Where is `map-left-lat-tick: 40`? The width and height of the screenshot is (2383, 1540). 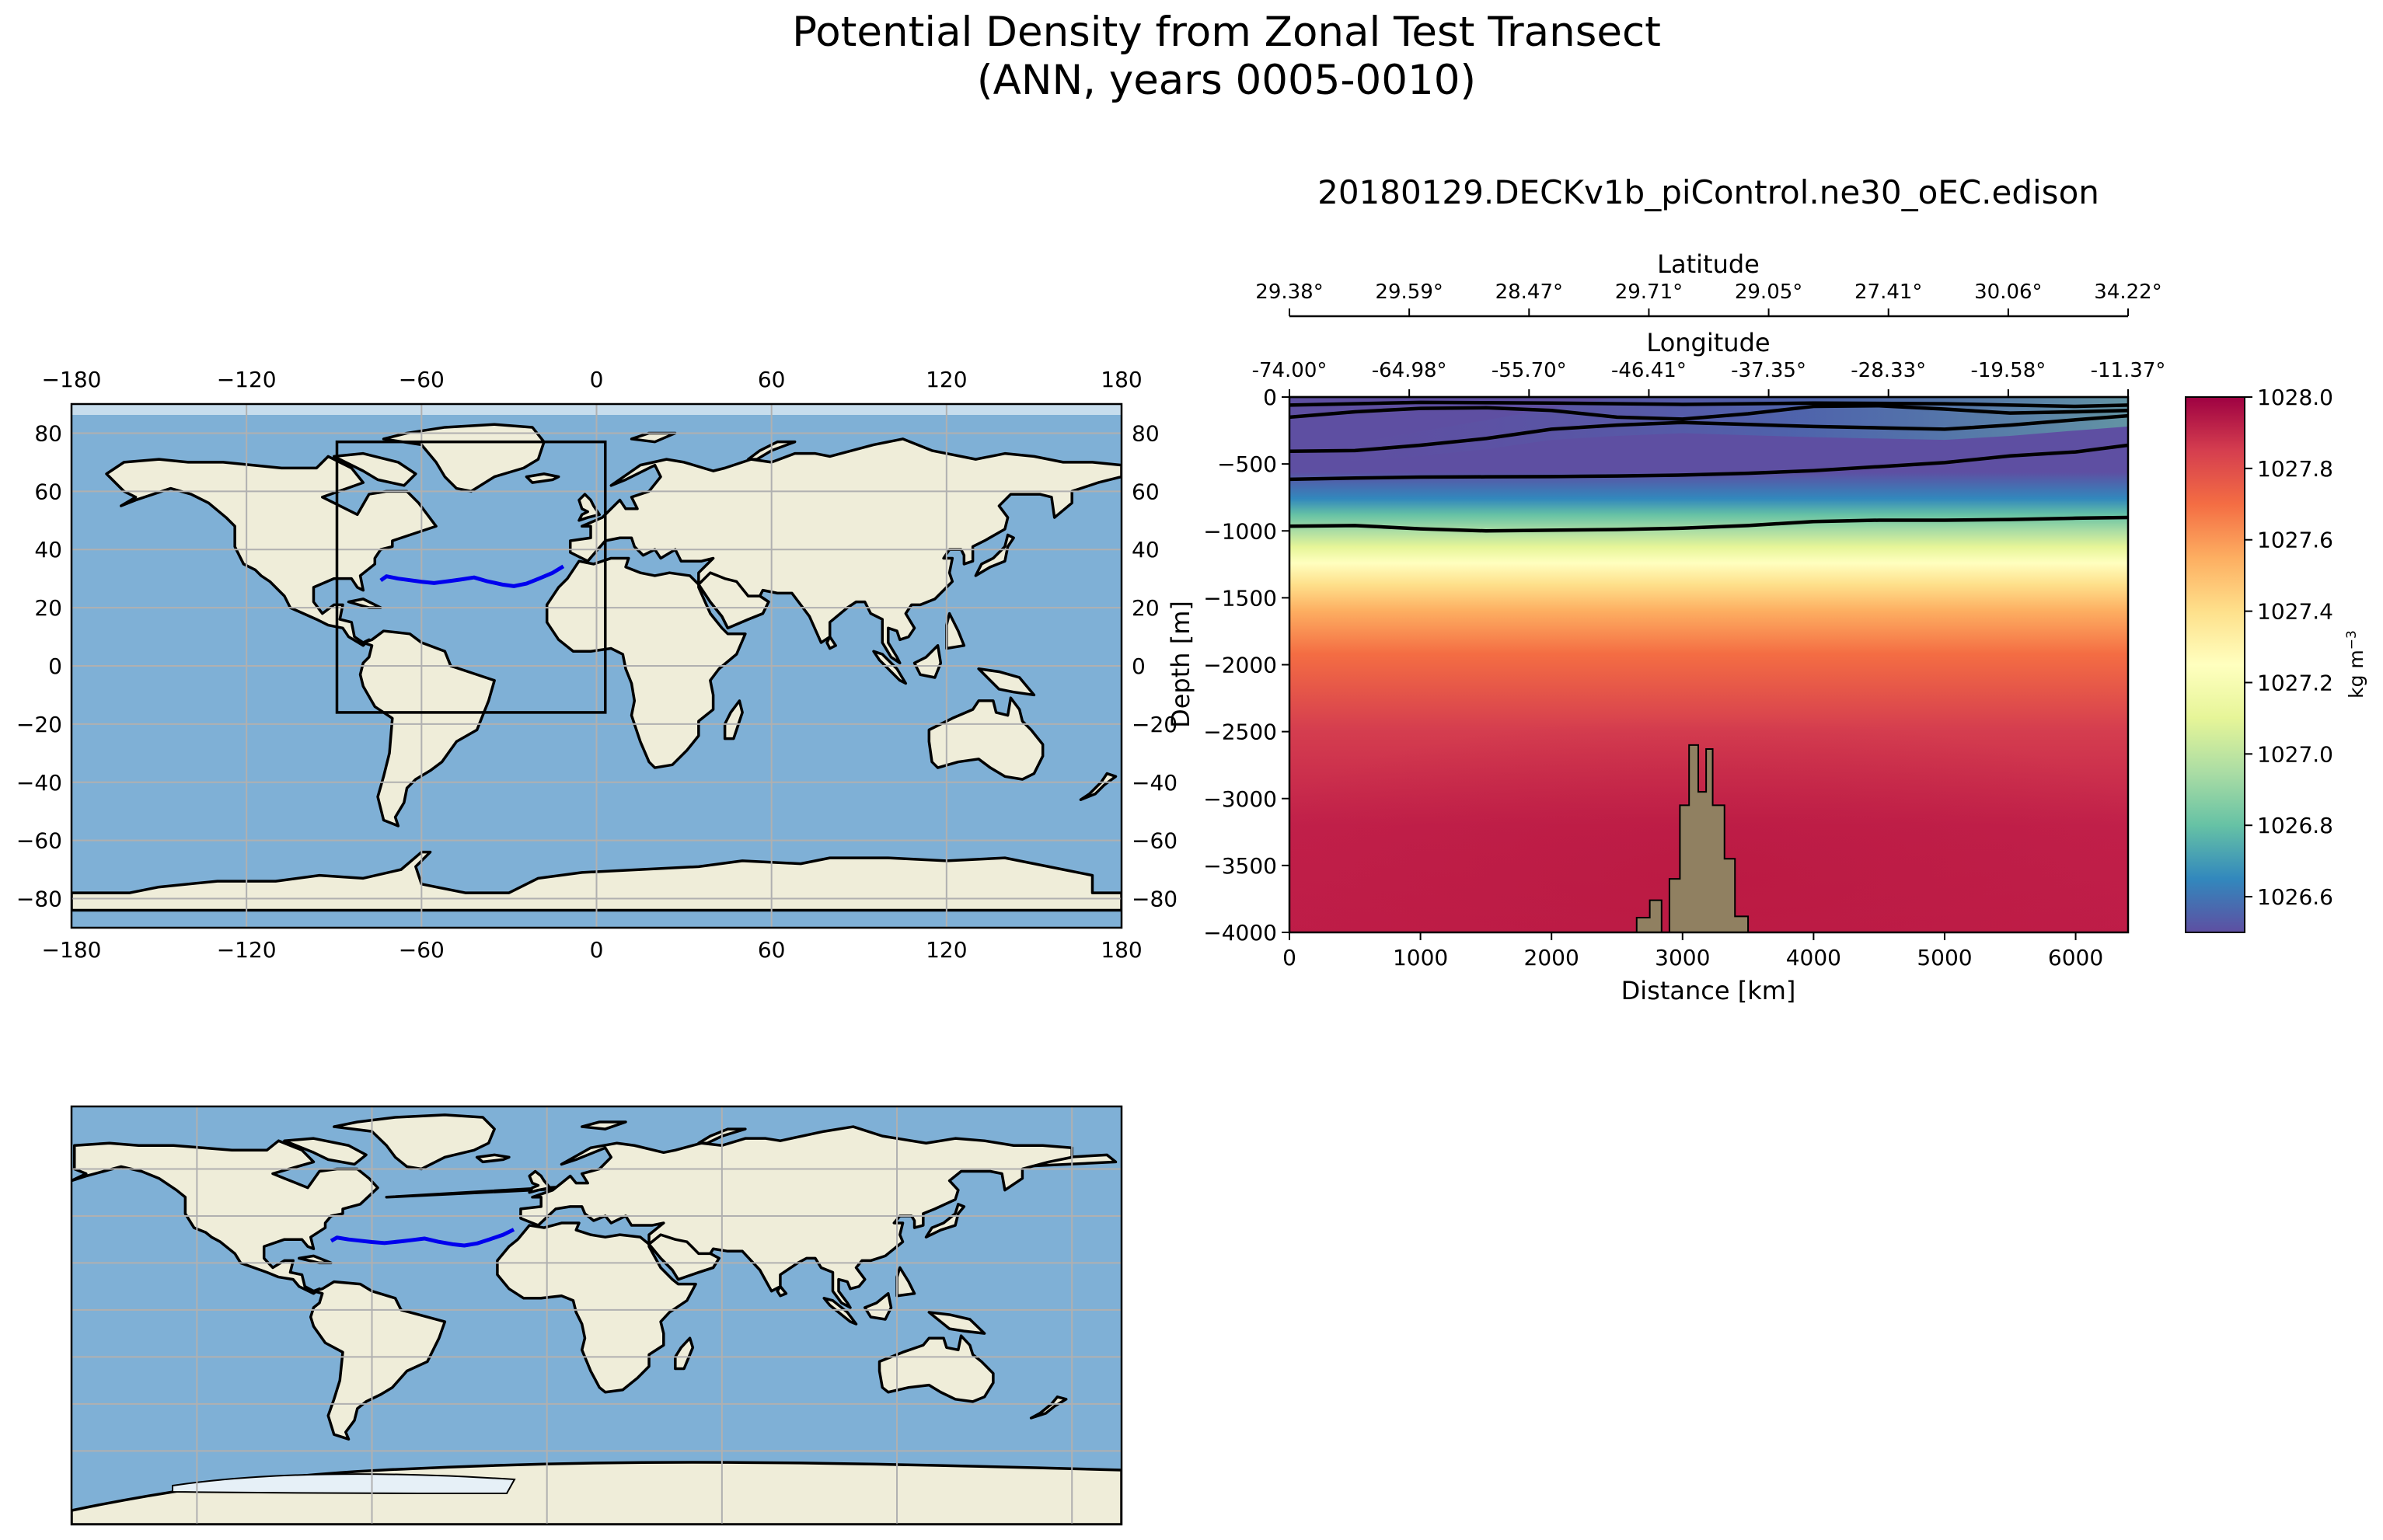 map-left-lat-tick: 40 is located at coordinates (48, 550).